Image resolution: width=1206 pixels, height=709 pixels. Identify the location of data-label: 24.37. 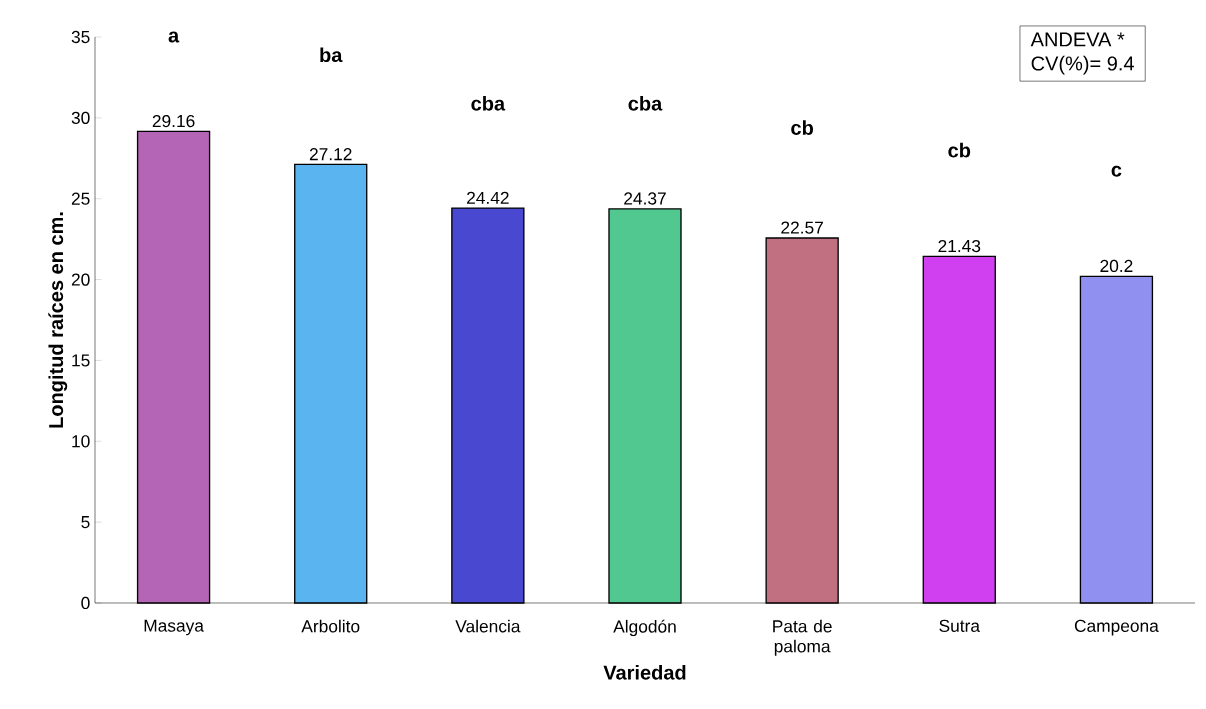
(645, 198).